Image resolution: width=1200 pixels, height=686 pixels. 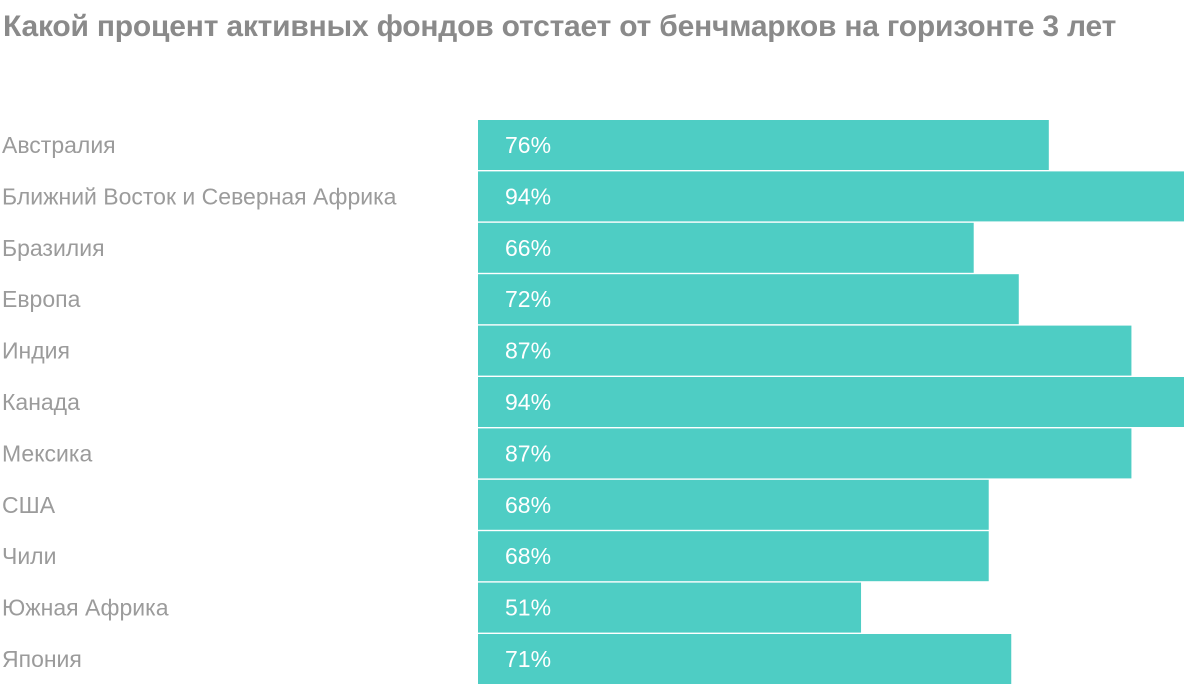 I want to click on bar-row: Европа 72%, so click(x=510, y=299).